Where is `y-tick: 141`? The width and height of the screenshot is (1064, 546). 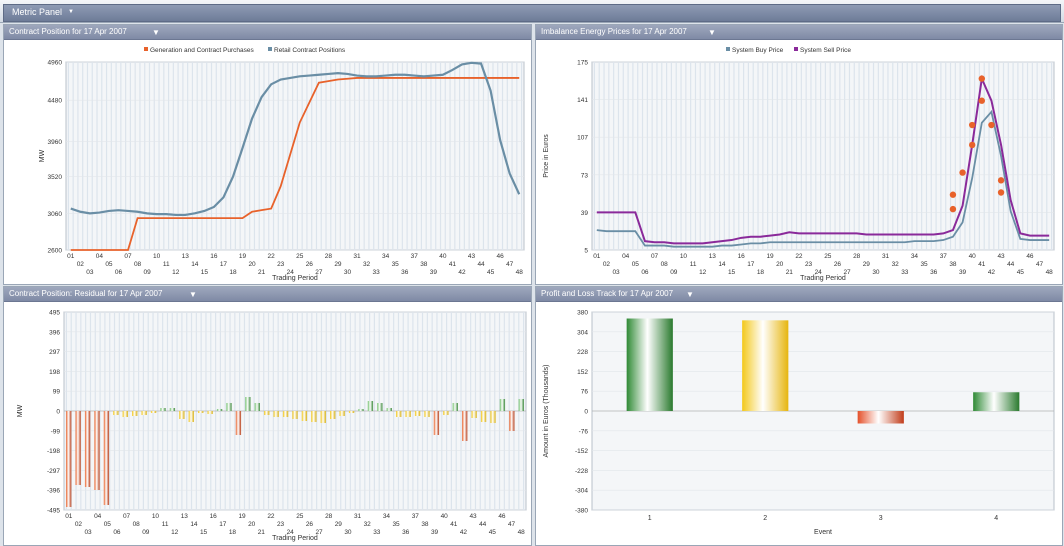
y-tick: 141 is located at coordinates (582, 100).